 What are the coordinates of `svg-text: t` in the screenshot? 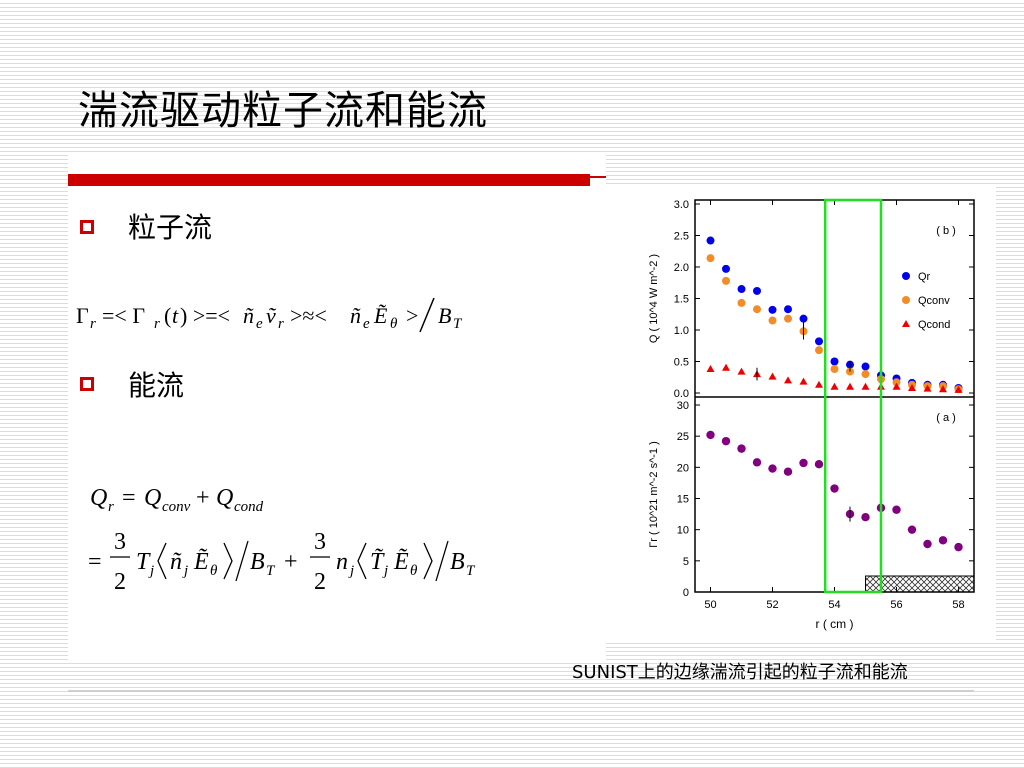 It's located at (175, 315).